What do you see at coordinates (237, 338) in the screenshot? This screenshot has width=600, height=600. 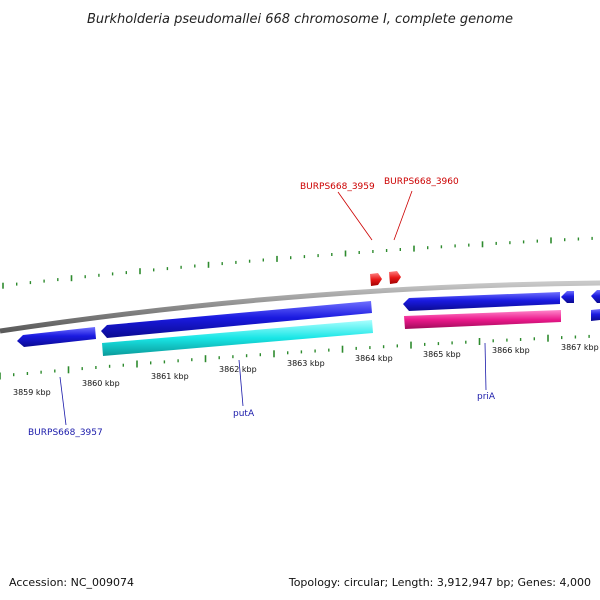 I see `feature-cyan-putA` at bounding box center [237, 338].